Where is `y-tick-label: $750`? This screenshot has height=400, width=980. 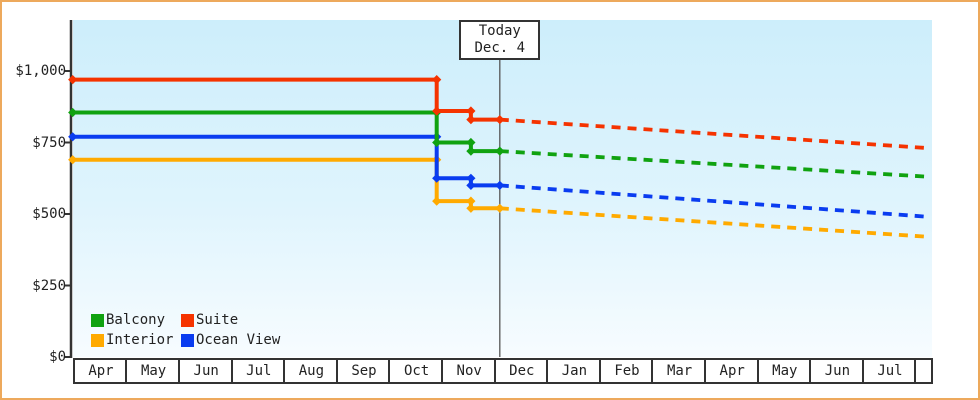
y-tick-label: $750 is located at coordinates (49, 142).